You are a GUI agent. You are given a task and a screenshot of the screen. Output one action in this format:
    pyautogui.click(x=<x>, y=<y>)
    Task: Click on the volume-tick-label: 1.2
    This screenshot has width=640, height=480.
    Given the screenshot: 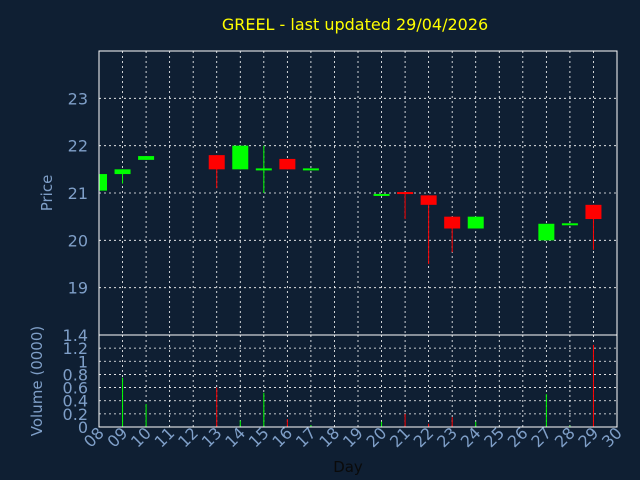 What is the action you would take?
    pyautogui.click(x=75, y=348)
    